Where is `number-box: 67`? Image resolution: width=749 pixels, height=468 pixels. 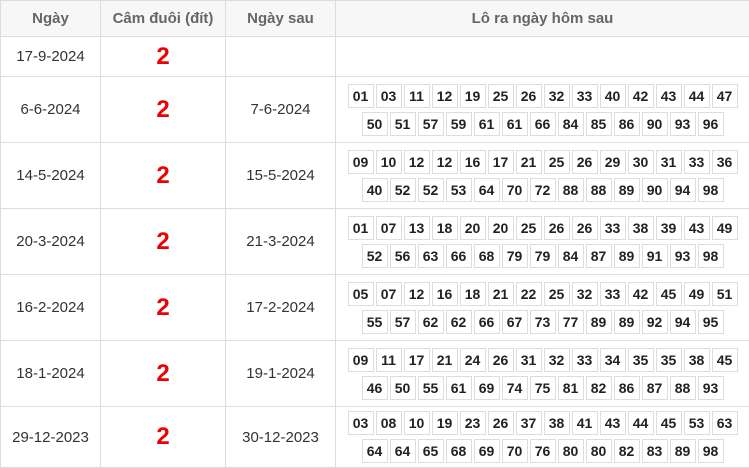 number-box: 67 is located at coordinates (515, 322).